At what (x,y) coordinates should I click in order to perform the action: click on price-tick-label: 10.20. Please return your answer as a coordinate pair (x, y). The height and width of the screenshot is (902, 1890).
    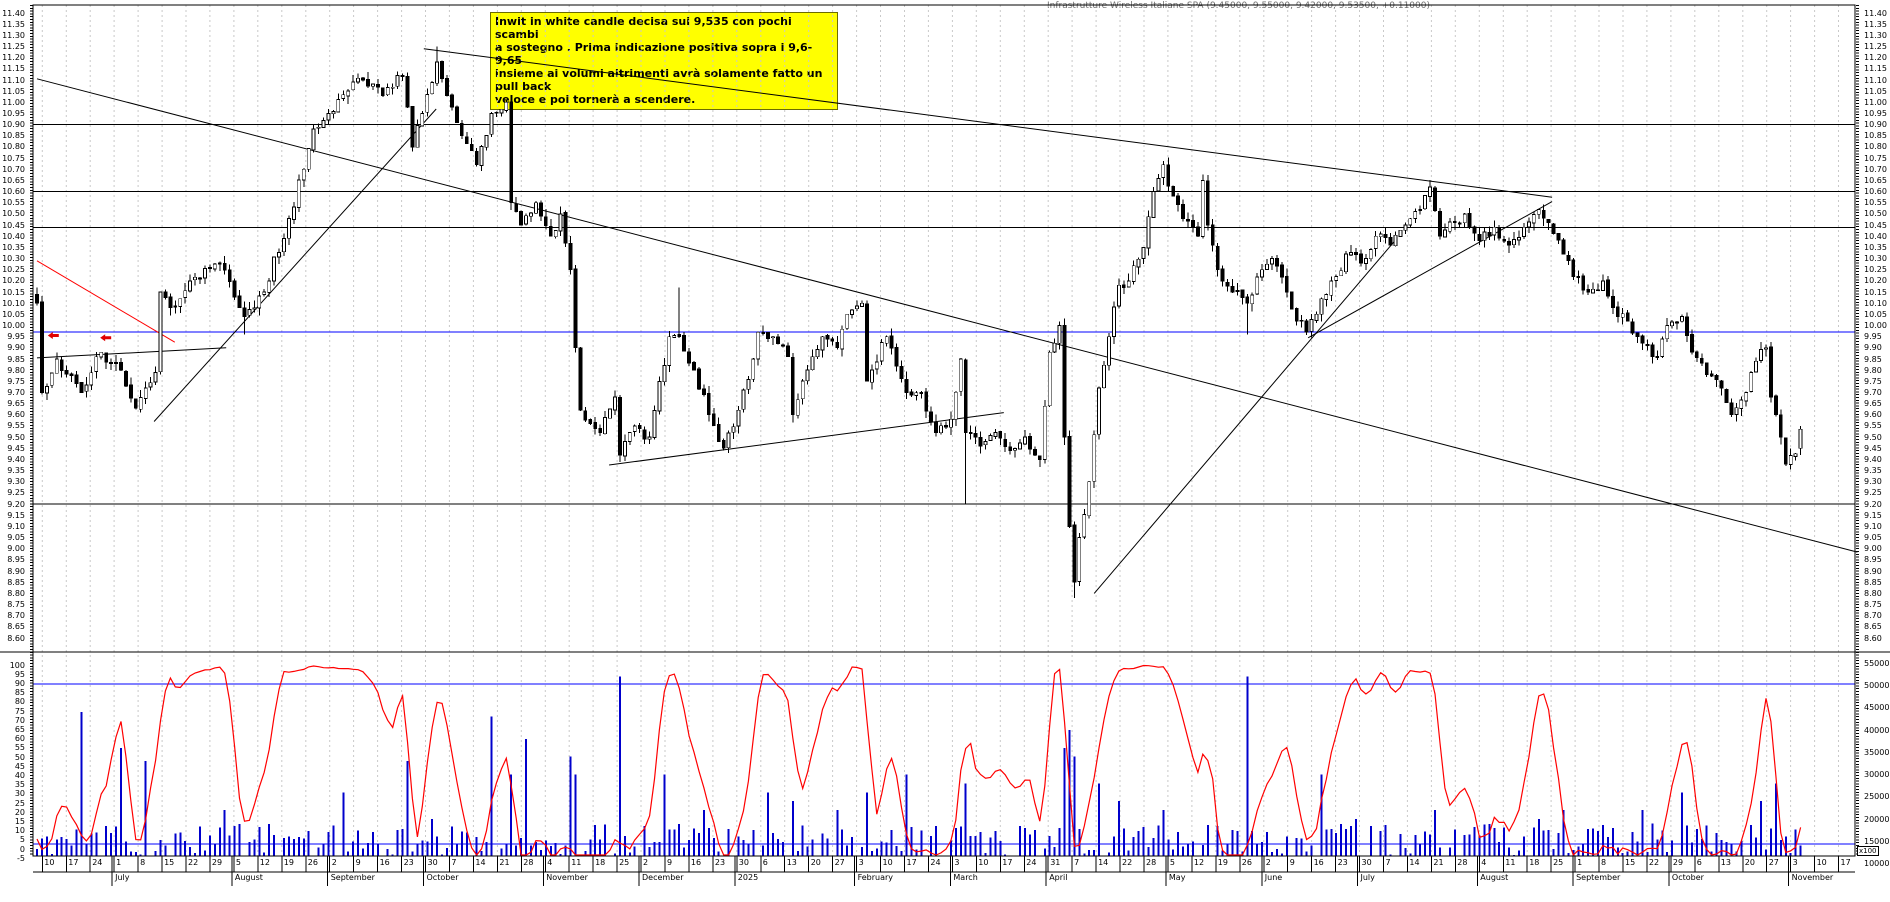
    Looking at the image, I should click on (13, 281).